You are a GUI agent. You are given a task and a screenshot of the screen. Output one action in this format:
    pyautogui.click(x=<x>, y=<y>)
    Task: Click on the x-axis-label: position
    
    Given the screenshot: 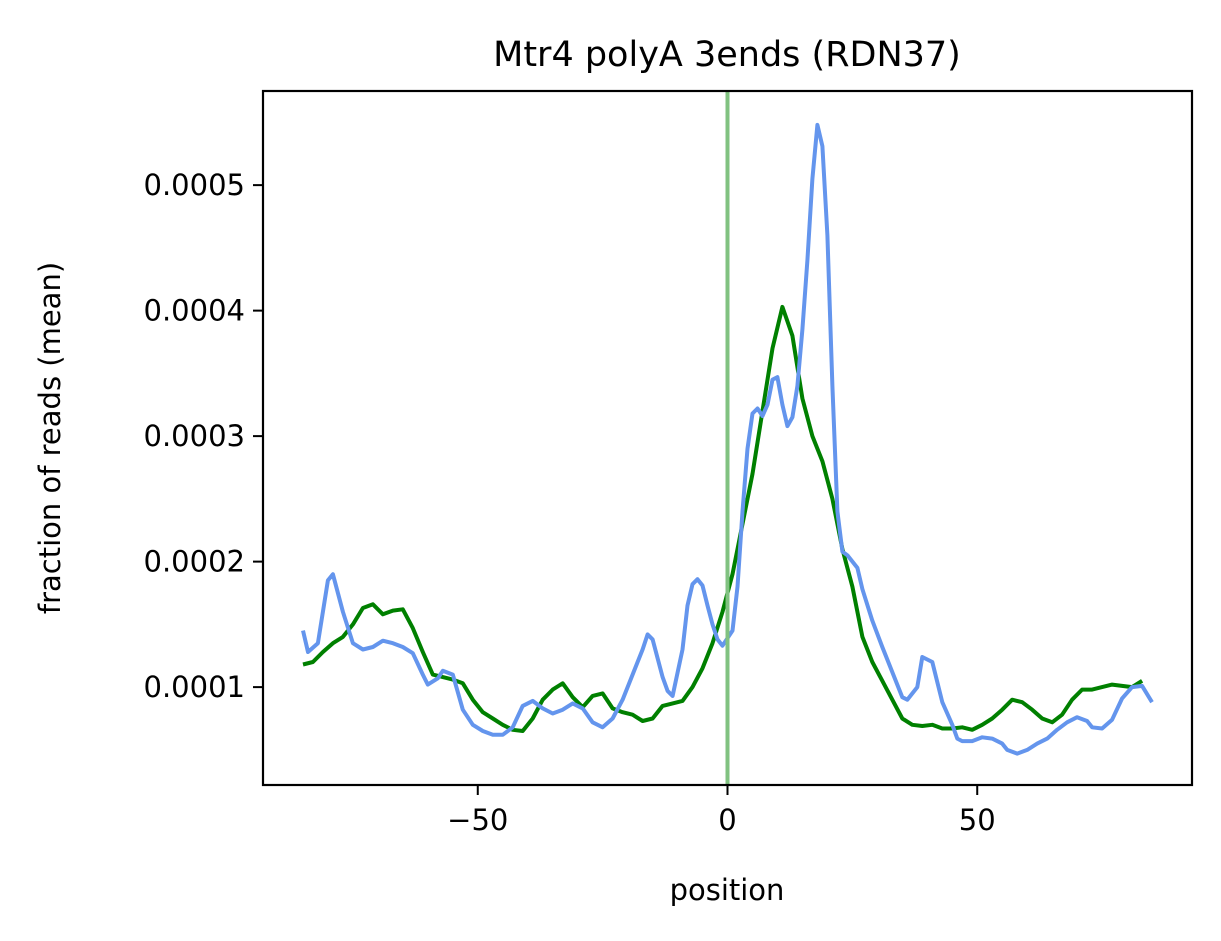 What is the action you would take?
    pyautogui.click(x=727, y=890)
    